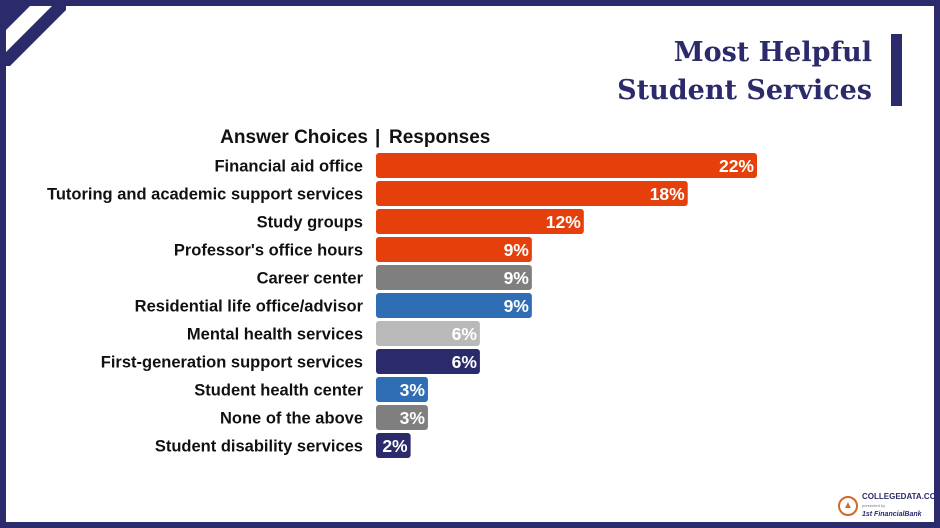  I want to click on logo-badge-icon: ▲, so click(848, 505).